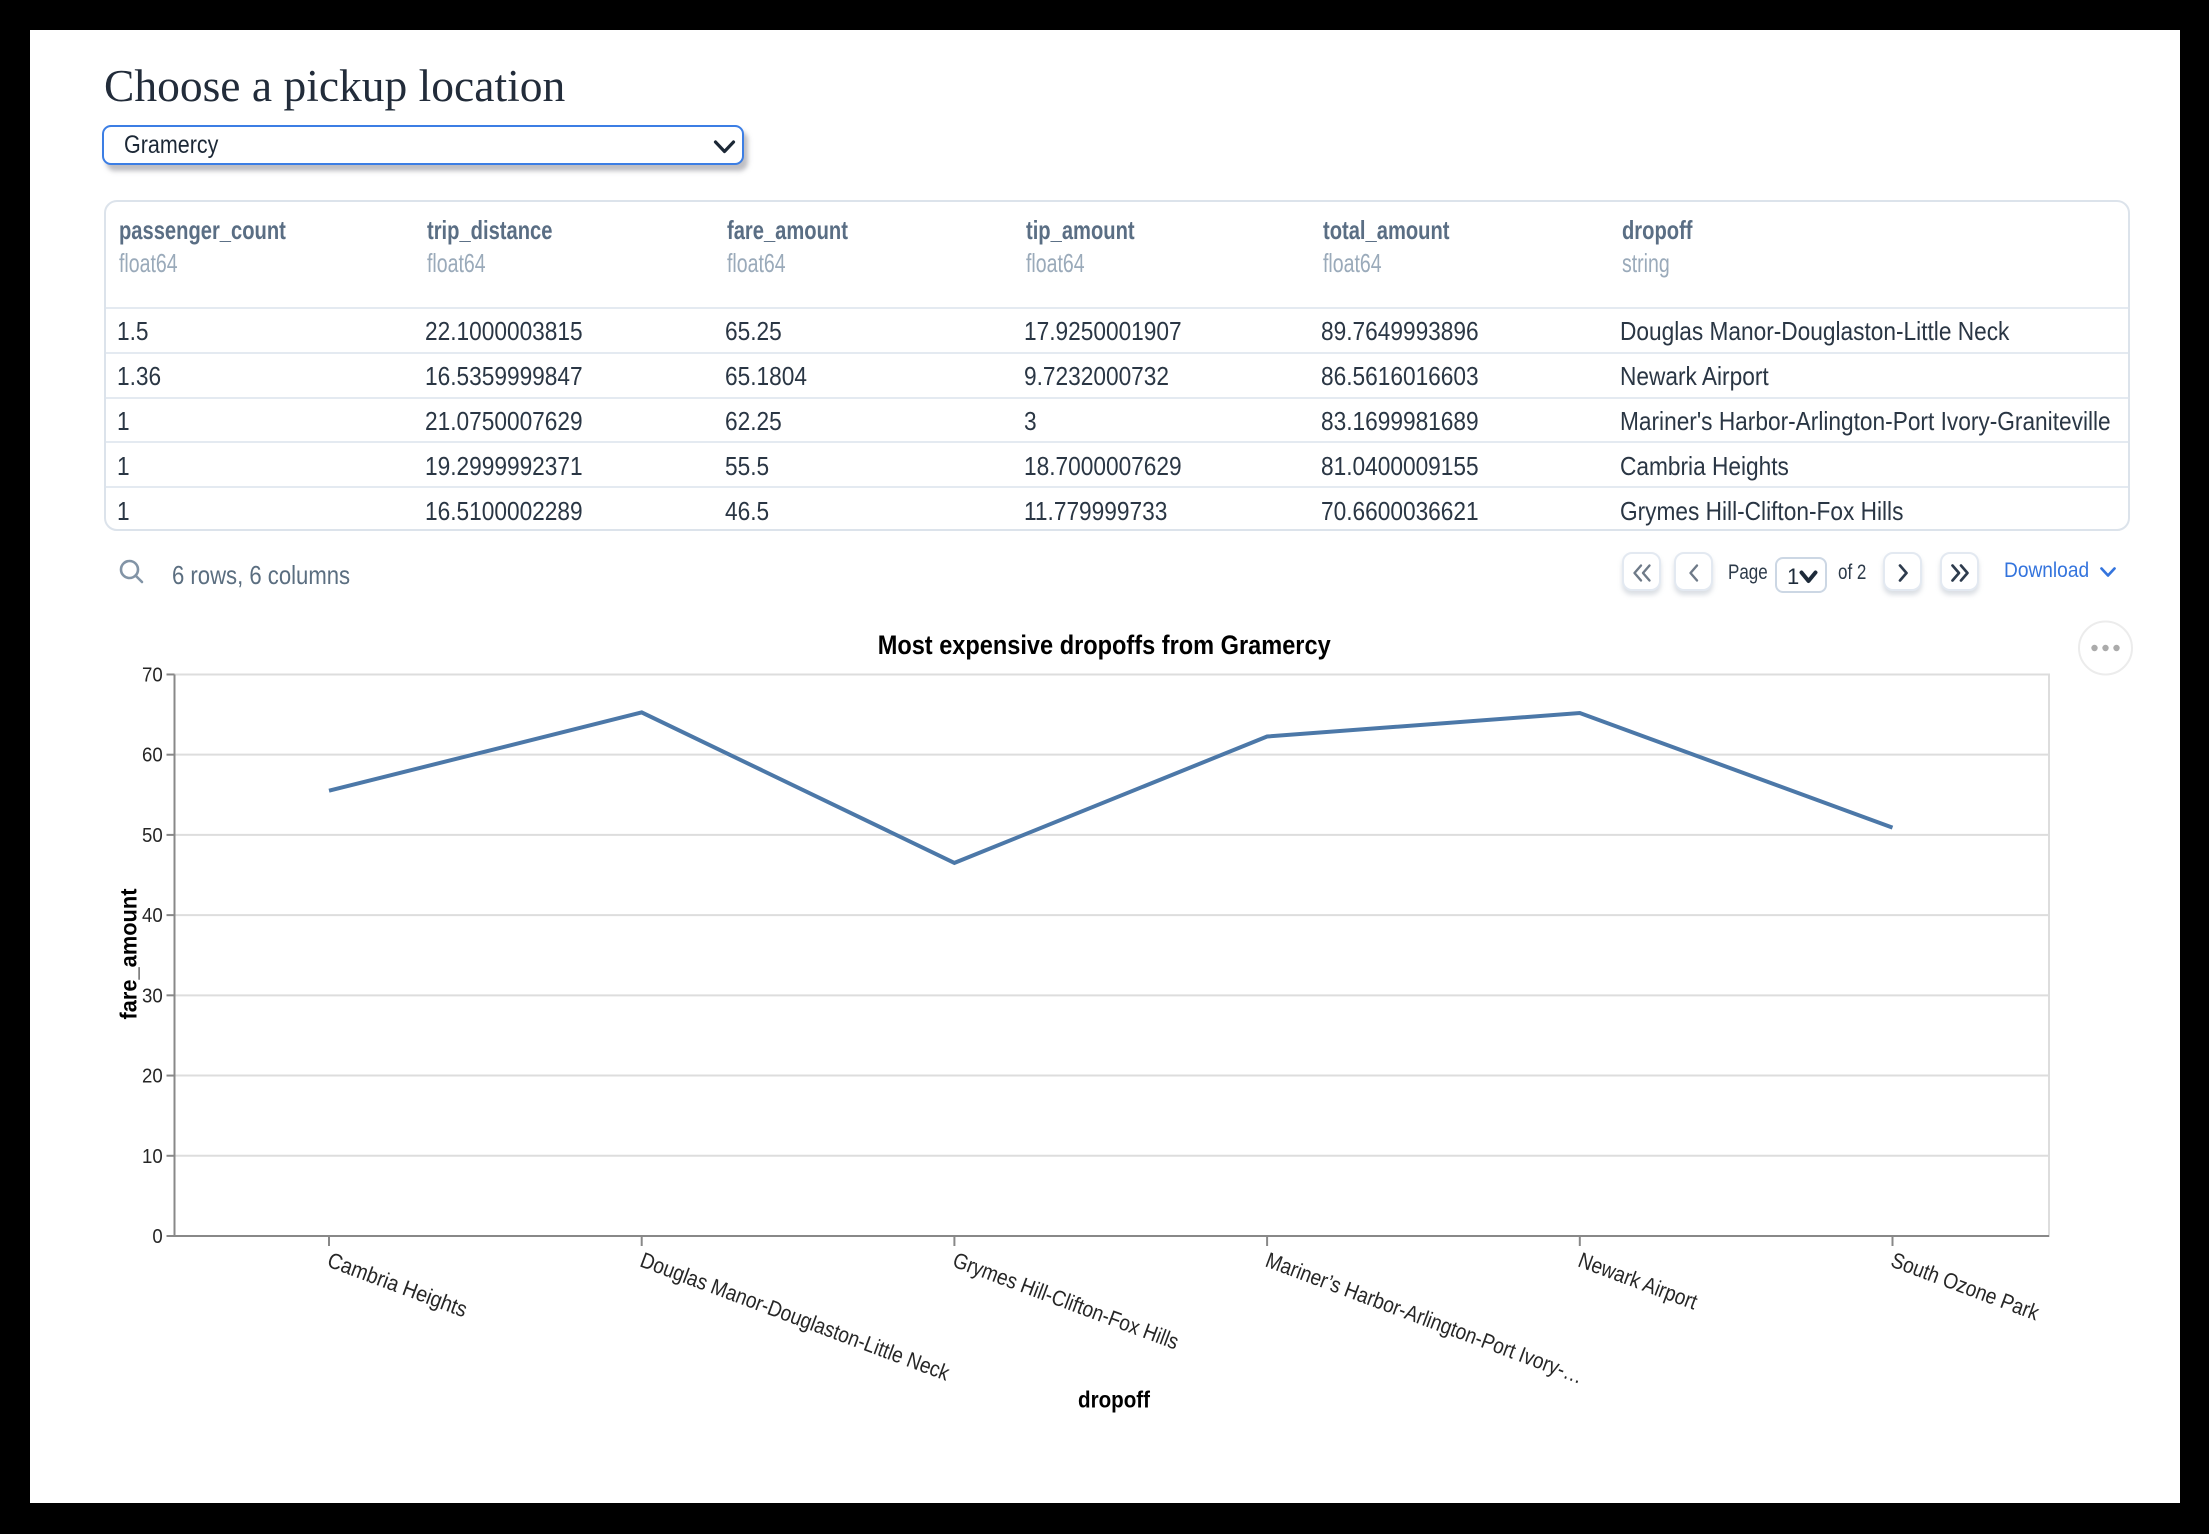 The width and height of the screenshot is (2209, 1534). I want to click on svg-text: 0, so click(157, 1237).